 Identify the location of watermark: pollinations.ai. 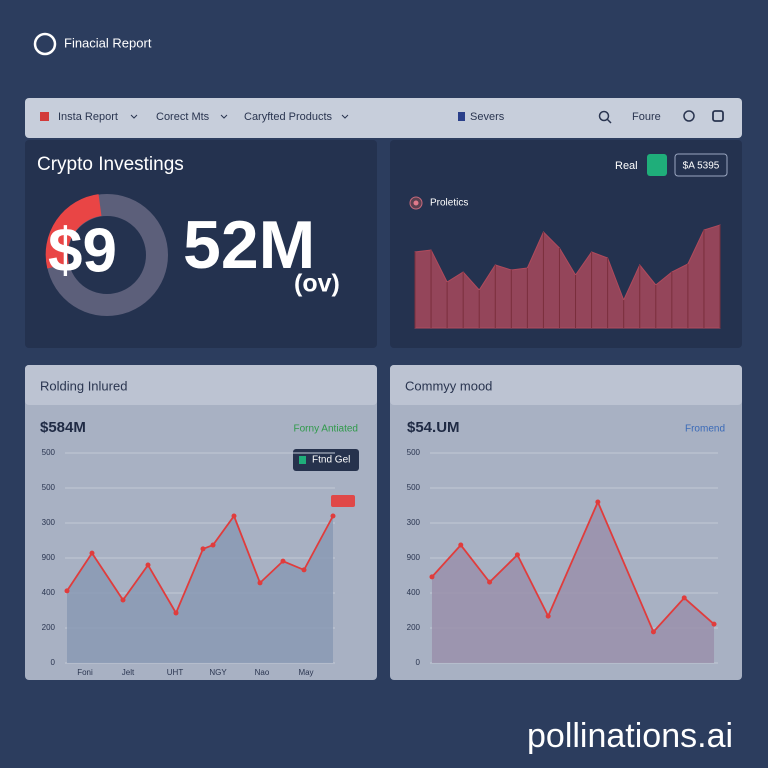
(630, 736).